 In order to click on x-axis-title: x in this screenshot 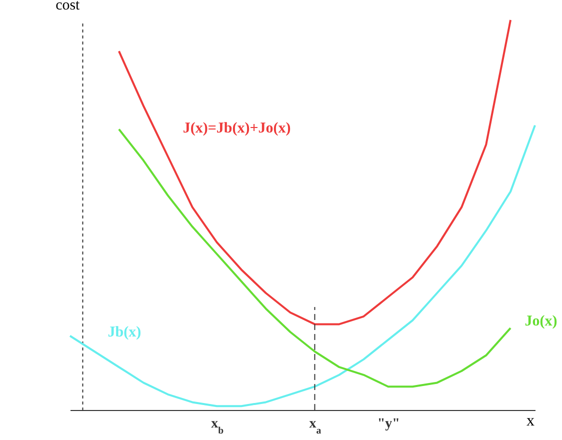, I will do `click(530, 421)`.